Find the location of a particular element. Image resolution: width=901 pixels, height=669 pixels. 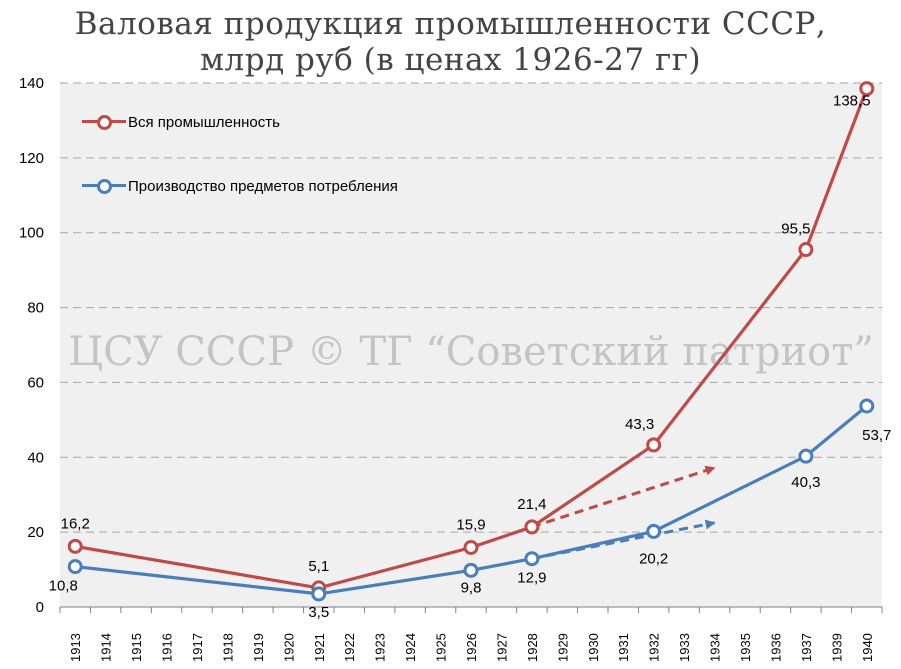

legend-item-consumer-goods: Производство предметов потребления is located at coordinates (240, 186).